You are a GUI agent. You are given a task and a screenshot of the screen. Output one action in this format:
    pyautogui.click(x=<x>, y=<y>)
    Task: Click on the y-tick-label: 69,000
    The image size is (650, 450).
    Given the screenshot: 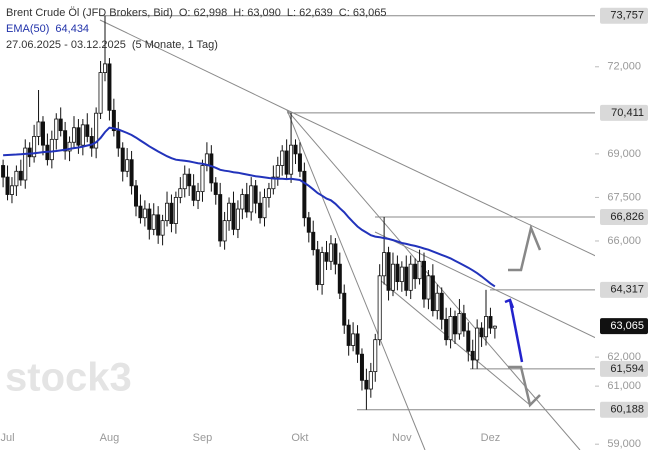 What is the action you would take?
    pyautogui.click(x=624, y=154)
    